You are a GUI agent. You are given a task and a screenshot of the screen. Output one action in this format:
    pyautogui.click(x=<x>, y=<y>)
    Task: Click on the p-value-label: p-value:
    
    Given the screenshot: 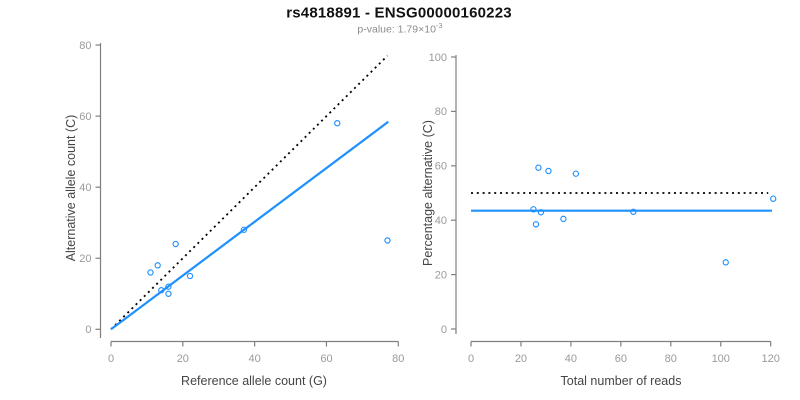 What is the action you would take?
    pyautogui.click(x=377, y=29)
    